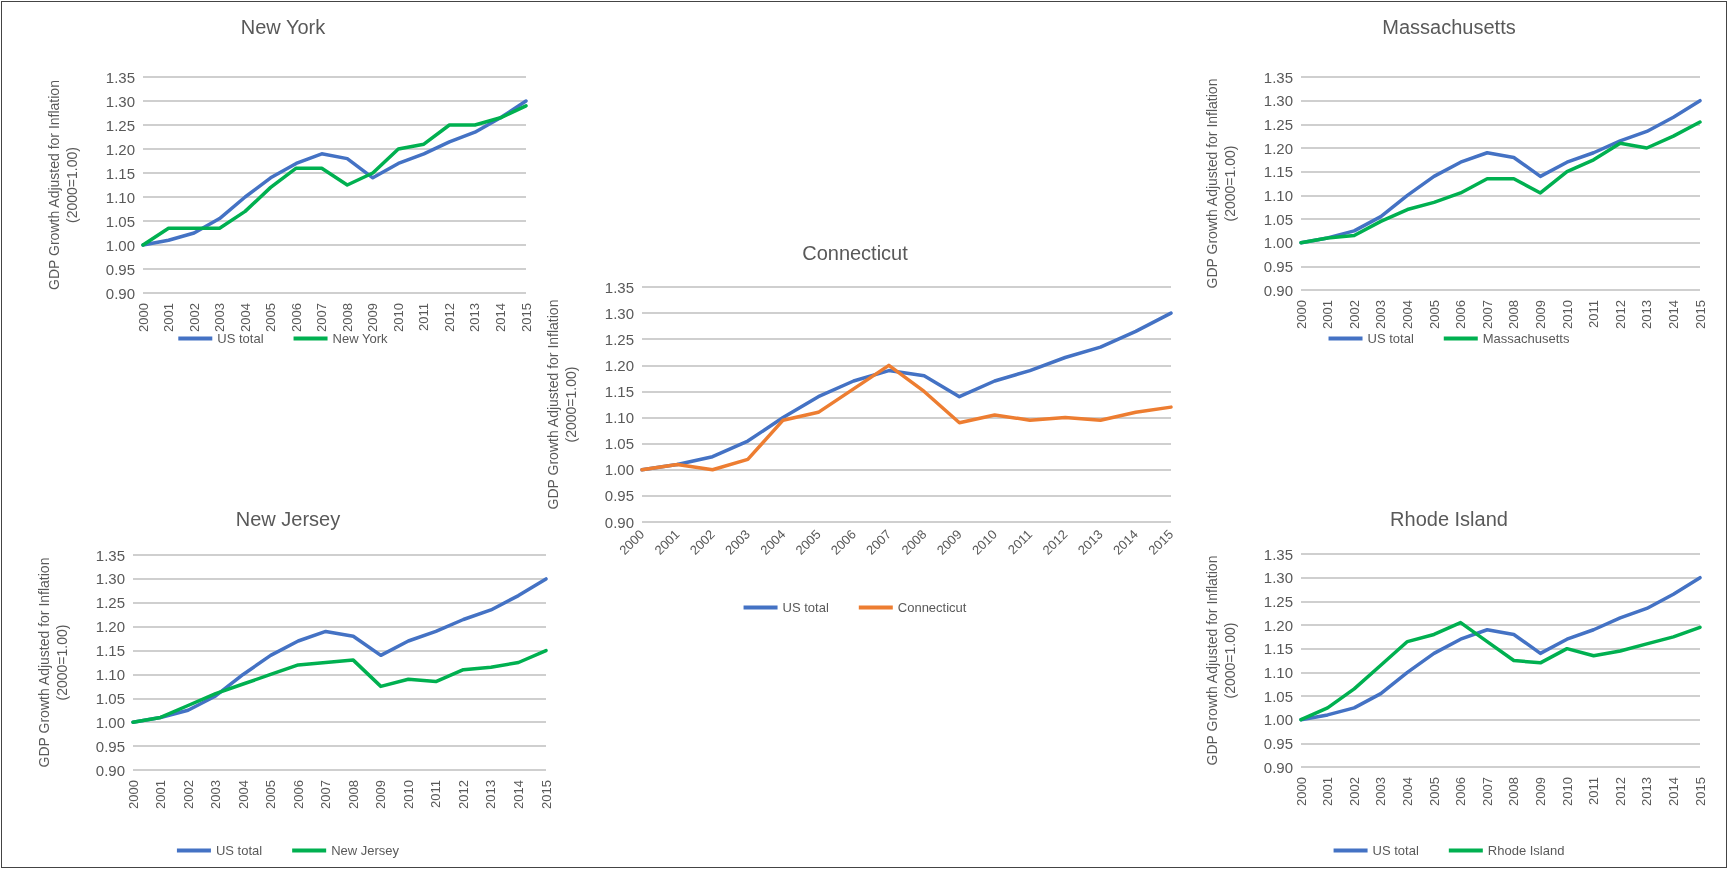 The image size is (1728, 869). Describe the element at coordinates (1526, 338) in the screenshot. I see `legend-label: Massachusetts` at that location.